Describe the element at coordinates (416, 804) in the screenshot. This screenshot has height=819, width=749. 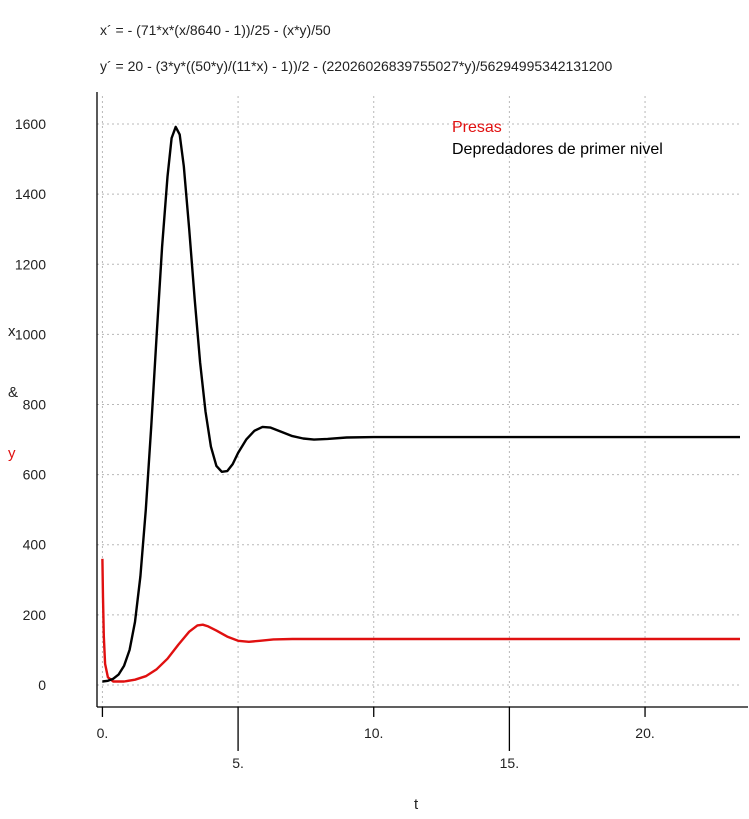
I see `x-axis-label: t` at that location.